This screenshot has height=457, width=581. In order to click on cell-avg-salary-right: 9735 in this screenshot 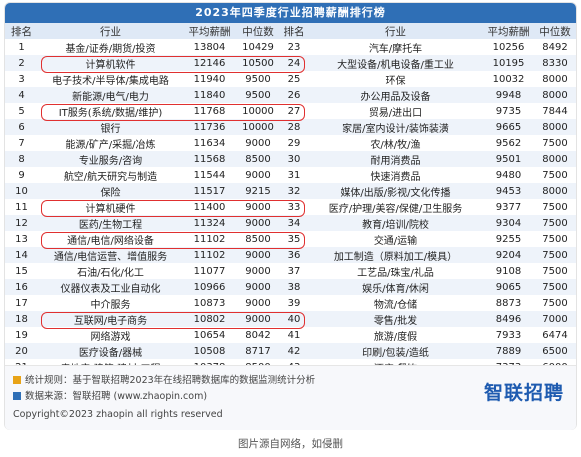, I will do `click(508, 111)`.